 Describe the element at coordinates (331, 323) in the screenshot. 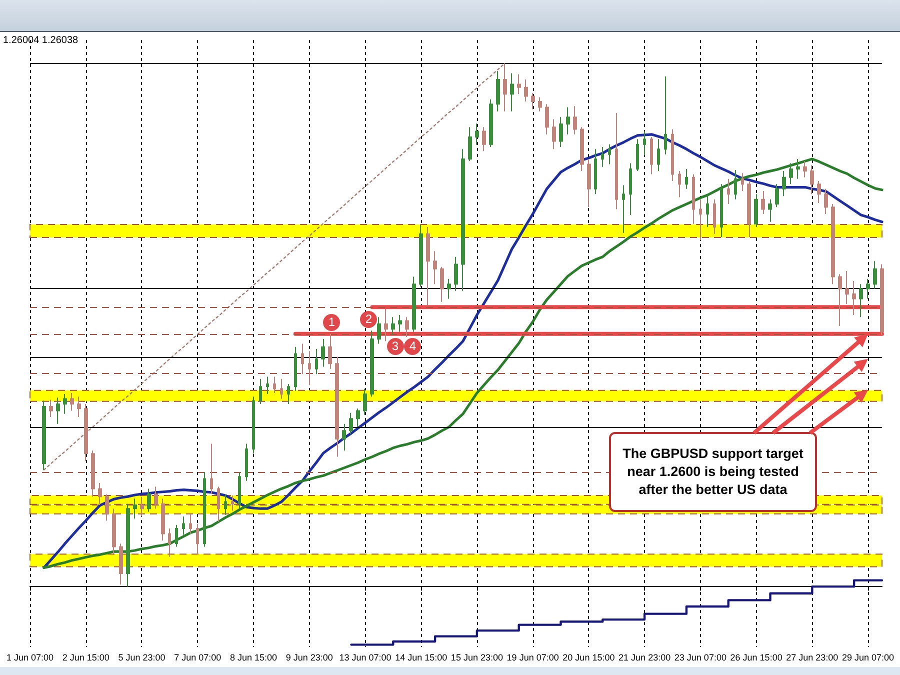

I see `annotation: 1` at that location.